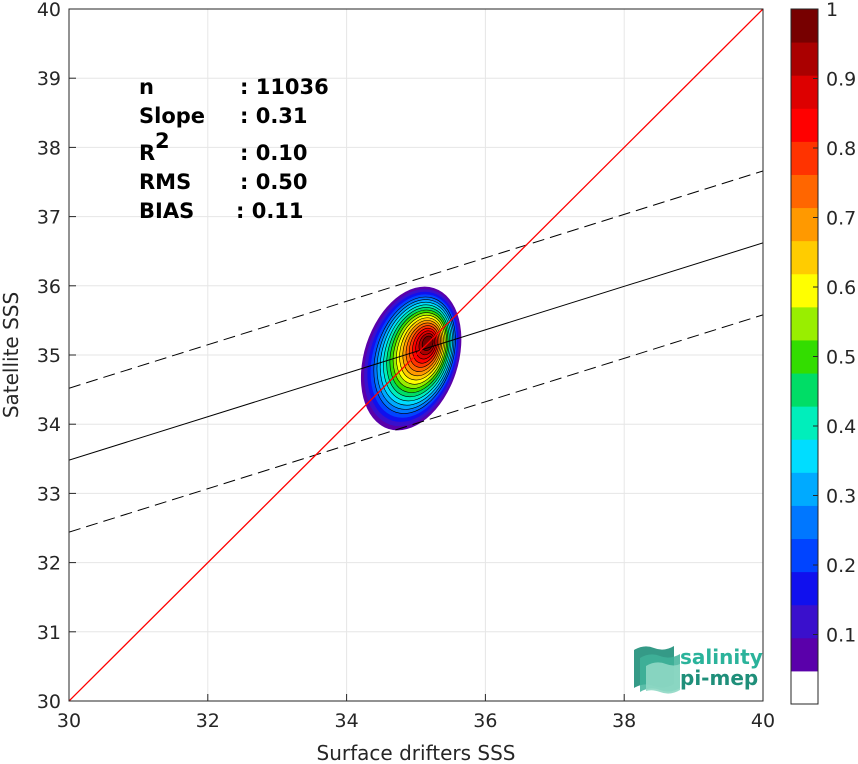  Describe the element at coordinates (172, 116) in the screenshot. I see `stat-label: Slope` at that location.